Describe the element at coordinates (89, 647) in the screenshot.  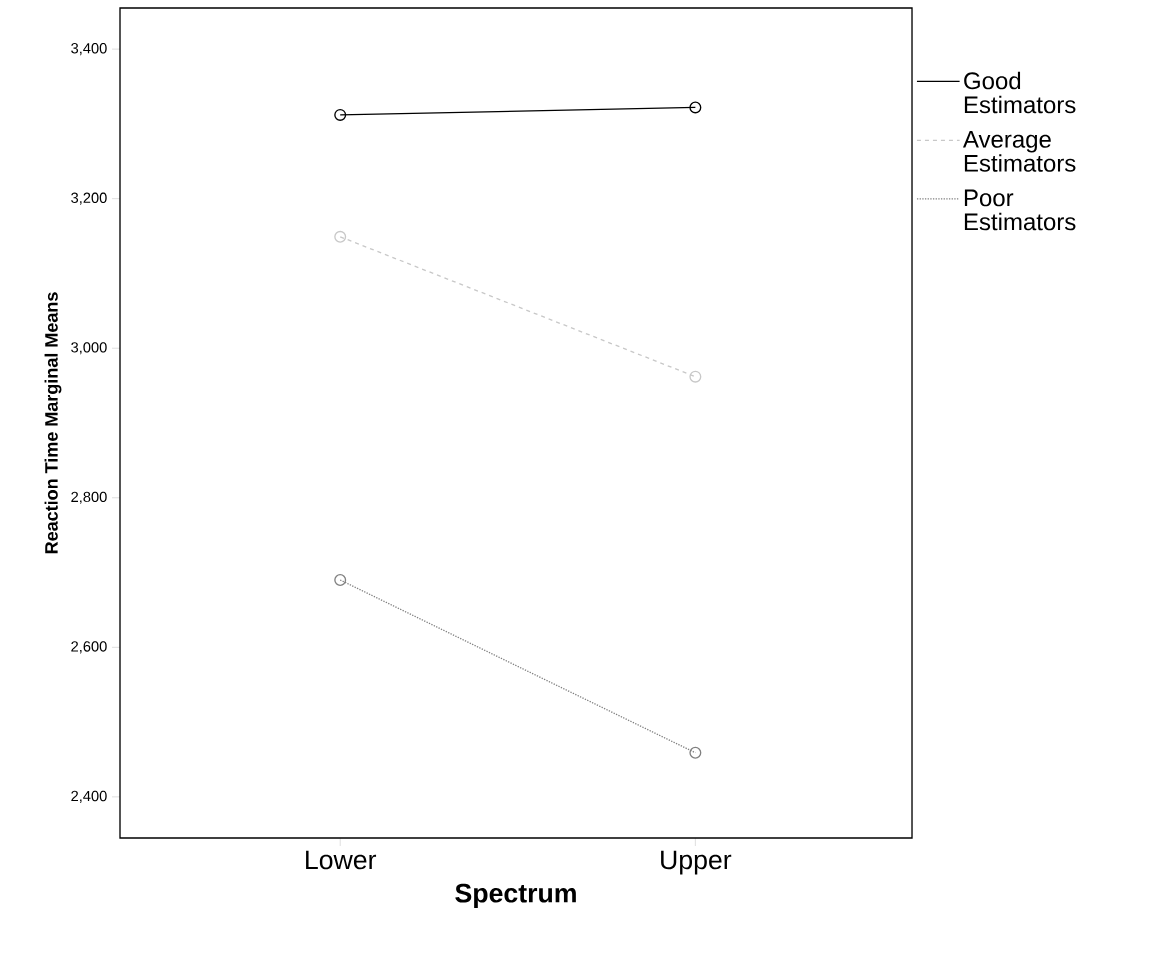
I see `y-tick-label: 2,600` at that location.